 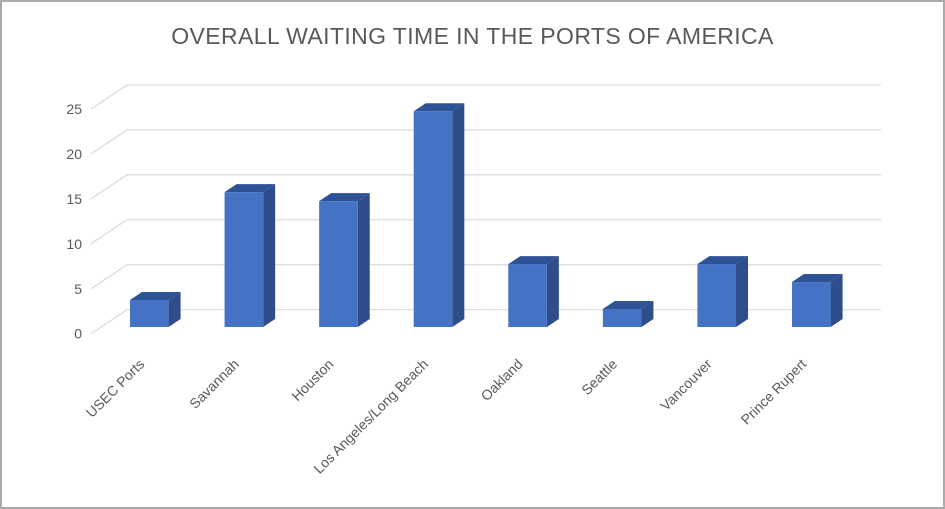 I want to click on x-axis-category-label-vancouver: Vancouver, so click(x=686, y=385).